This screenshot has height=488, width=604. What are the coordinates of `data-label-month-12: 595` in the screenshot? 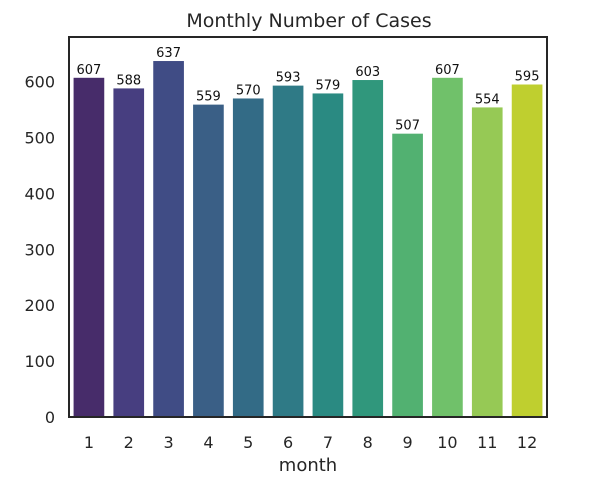 It's located at (527, 77).